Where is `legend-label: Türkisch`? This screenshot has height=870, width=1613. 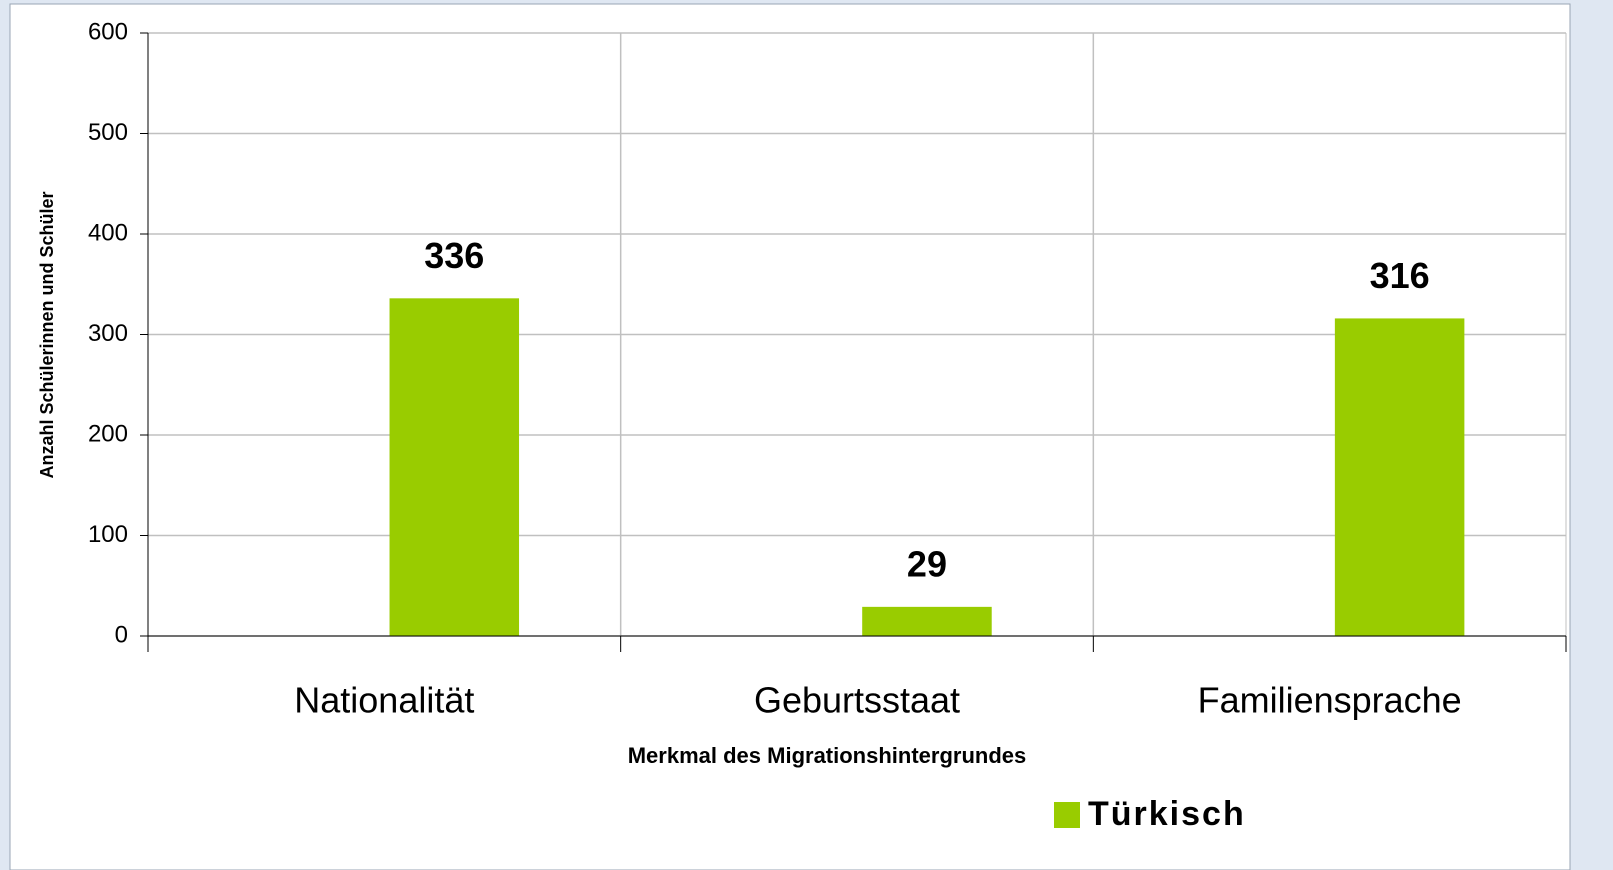 legend-label: Türkisch is located at coordinates (1167, 814).